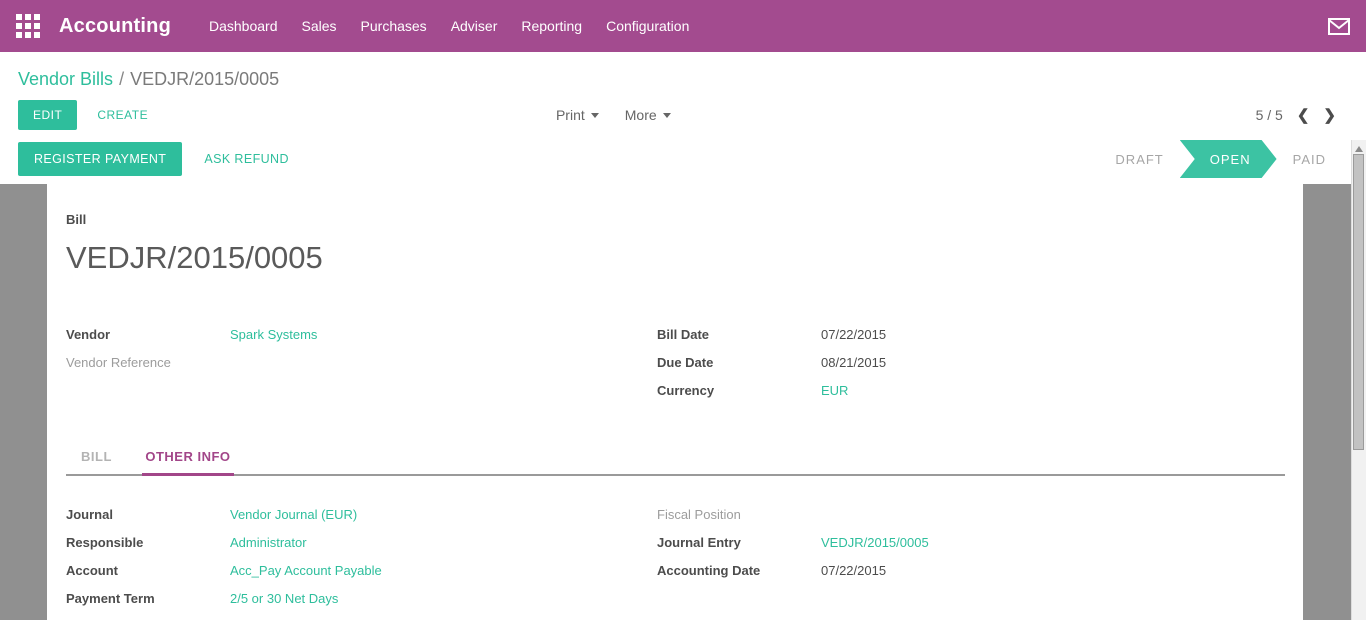 The height and width of the screenshot is (620, 1366). What do you see at coordinates (28, 26) in the screenshot?
I see `apps-grid-icon` at bounding box center [28, 26].